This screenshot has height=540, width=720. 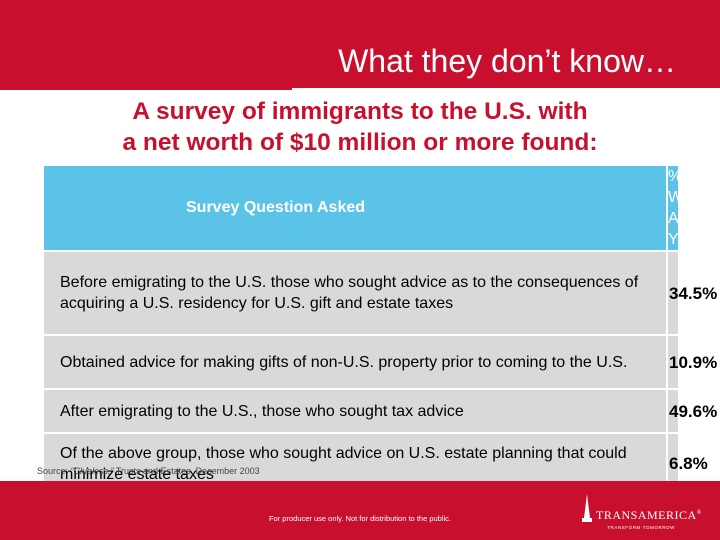 What do you see at coordinates (693, 208) in the screenshot?
I see `percent-column-header: % Who Answered Yes` at bounding box center [693, 208].